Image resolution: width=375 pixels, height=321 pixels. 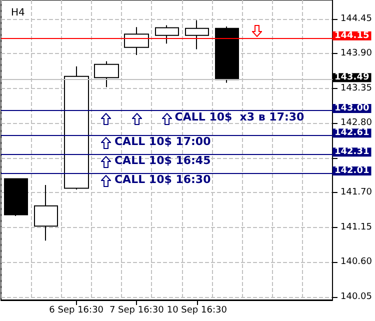 What do you see at coordinates (18, 13) in the screenshot?
I see `text: H4` at bounding box center [18, 13].